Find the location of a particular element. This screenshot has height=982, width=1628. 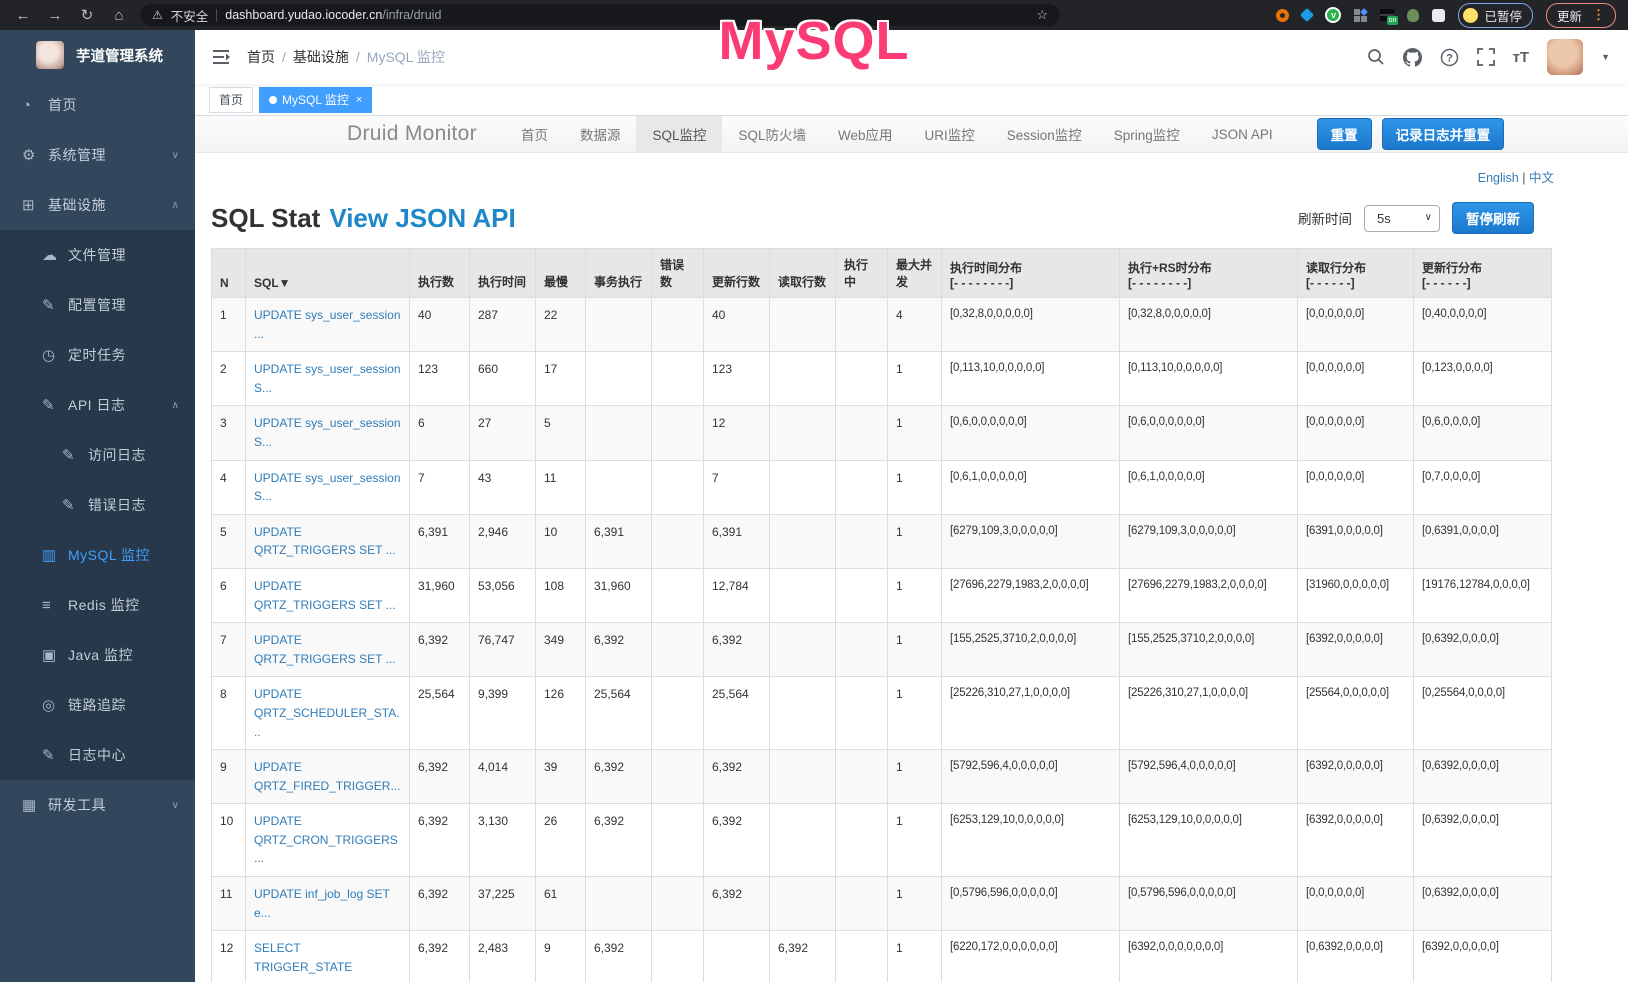

chevron-down-icon: ▼ is located at coordinates (1605, 57).